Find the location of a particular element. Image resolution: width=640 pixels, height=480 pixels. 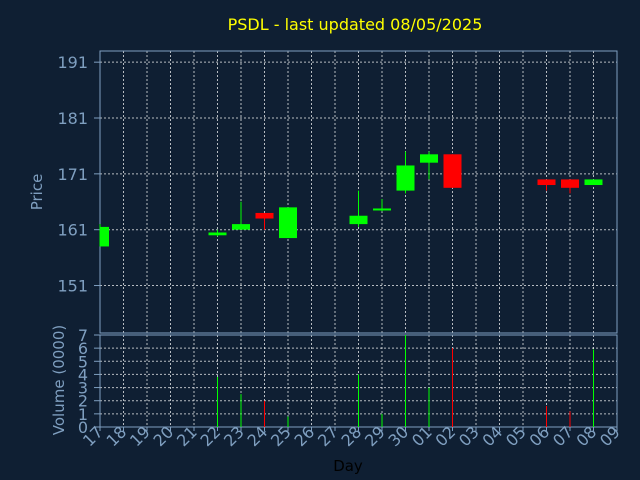

volume-tick-label: 0 is located at coordinates (83, 427).